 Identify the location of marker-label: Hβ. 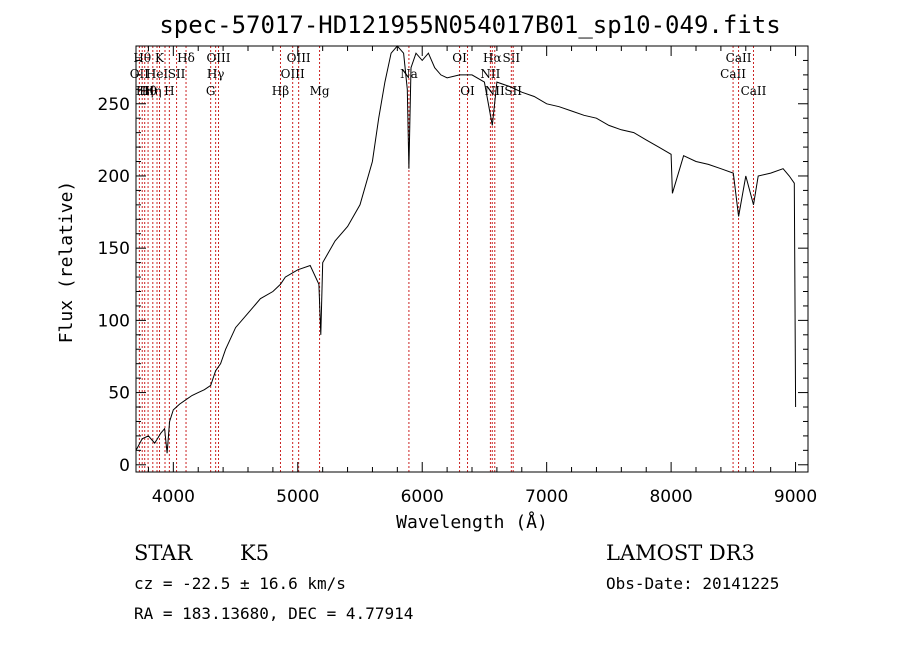
(280, 91).